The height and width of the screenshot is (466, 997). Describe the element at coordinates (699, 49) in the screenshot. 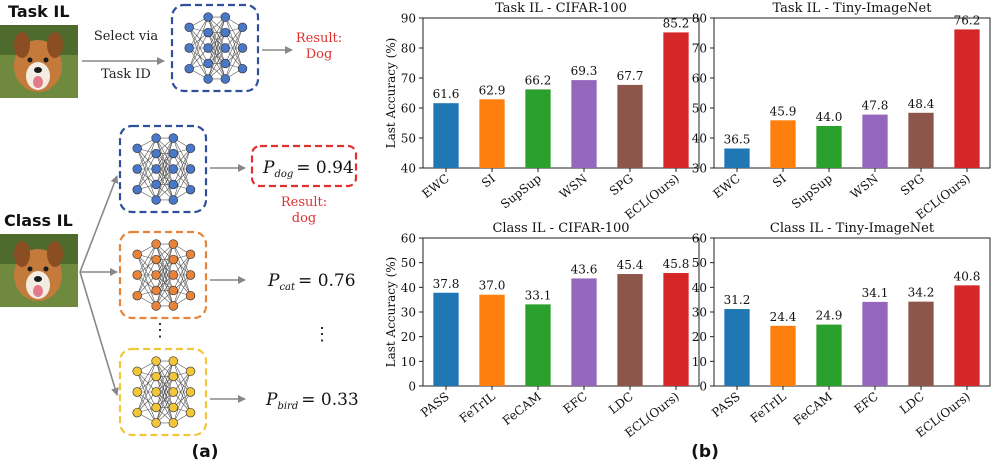

I see `y-tick-label: 70` at that location.